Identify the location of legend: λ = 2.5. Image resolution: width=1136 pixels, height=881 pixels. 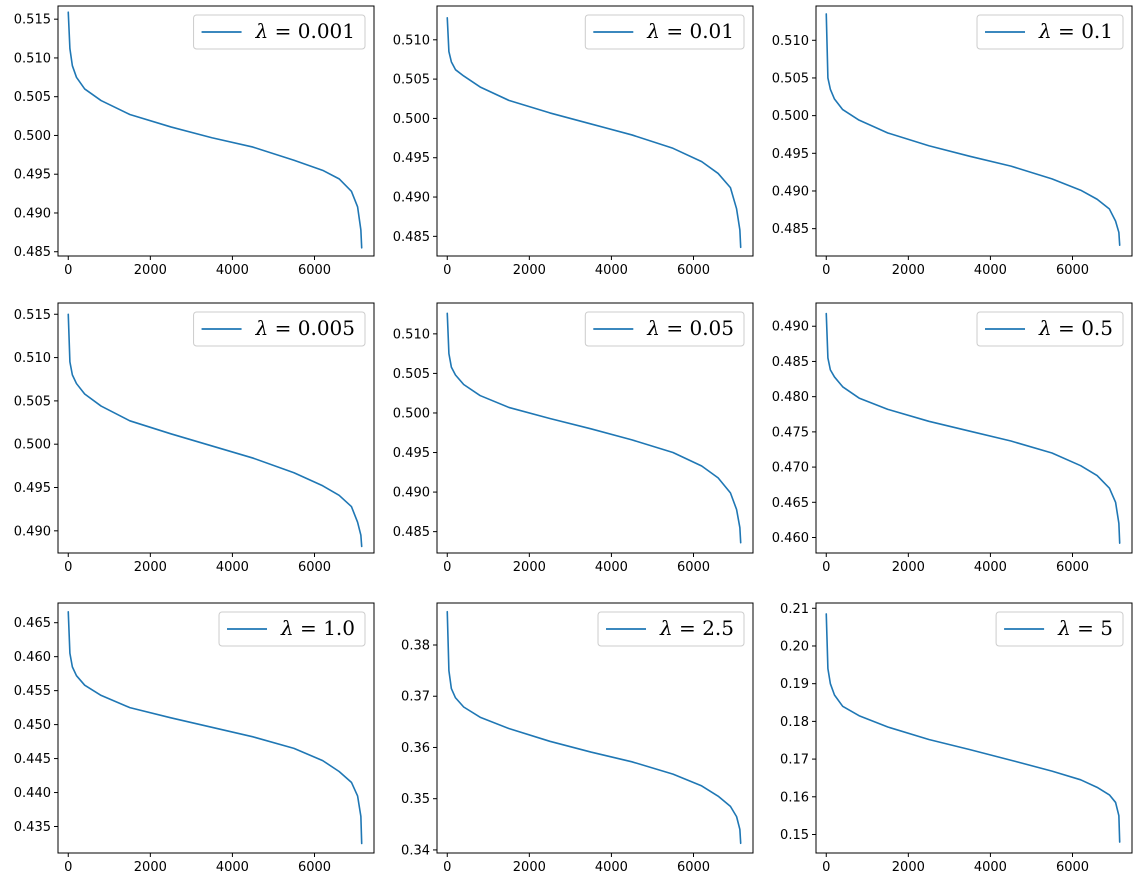
(671, 629).